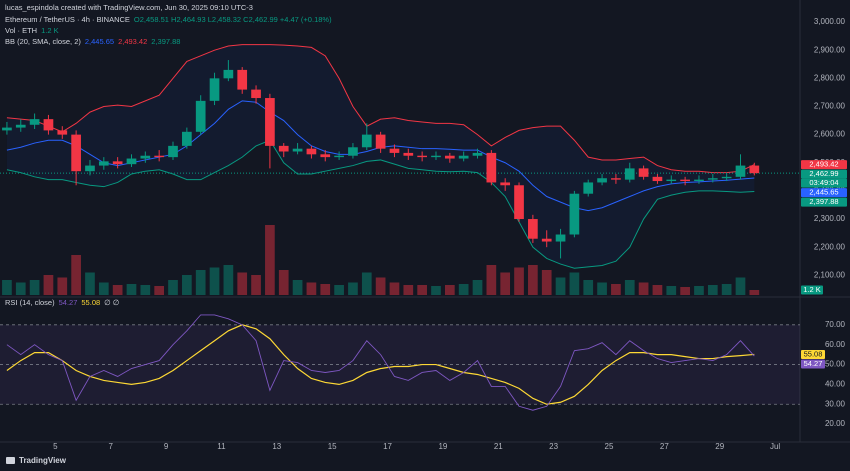 This screenshot has width=850, height=471. What do you see at coordinates (30, 302) in the screenshot?
I see `rsi-title: RSI (14, close)` at bounding box center [30, 302].